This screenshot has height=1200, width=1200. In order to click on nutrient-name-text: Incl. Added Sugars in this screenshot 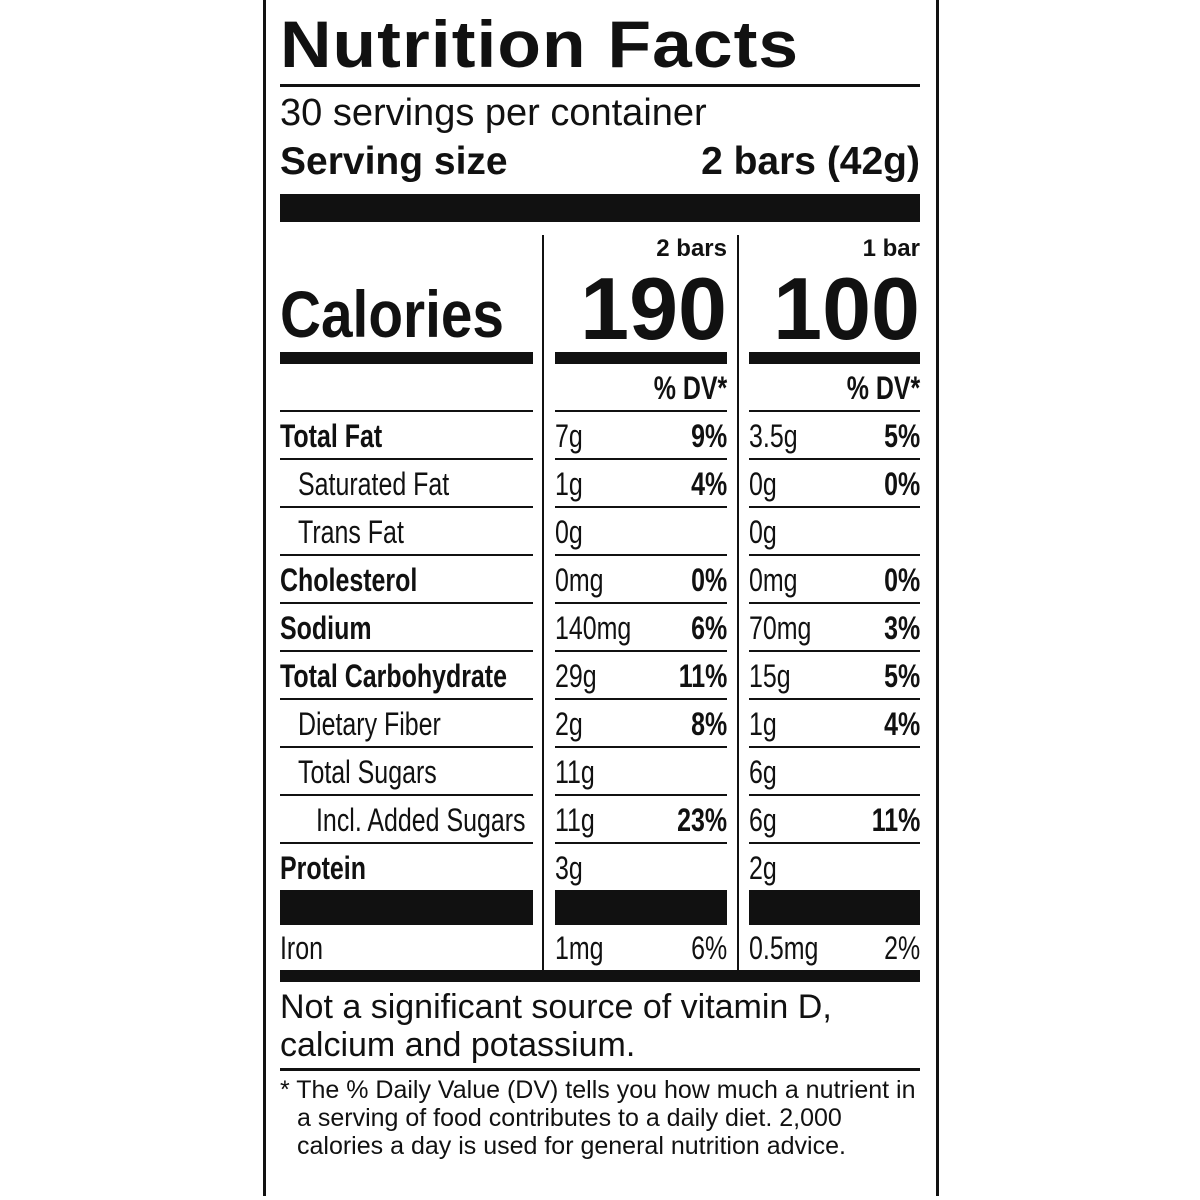, I will do `click(421, 820)`.